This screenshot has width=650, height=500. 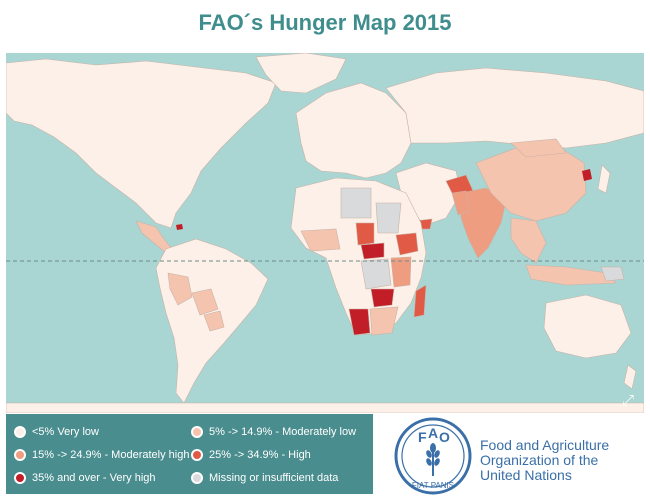 I want to click on legend-item-moderately-low: 5% -> 14.9% - Moderately low, so click(x=273, y=432).